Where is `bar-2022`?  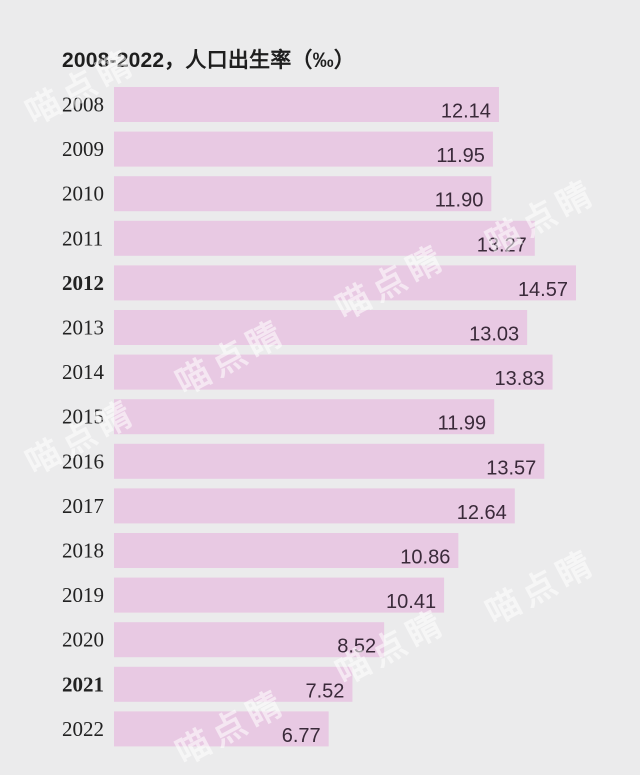 bar-2022 is located at coordinates (221, 729).